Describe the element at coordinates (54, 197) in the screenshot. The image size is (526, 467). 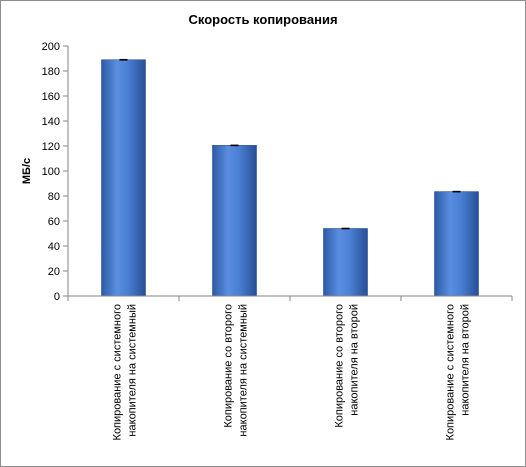
I see `y-tick-label: 80` at that location.